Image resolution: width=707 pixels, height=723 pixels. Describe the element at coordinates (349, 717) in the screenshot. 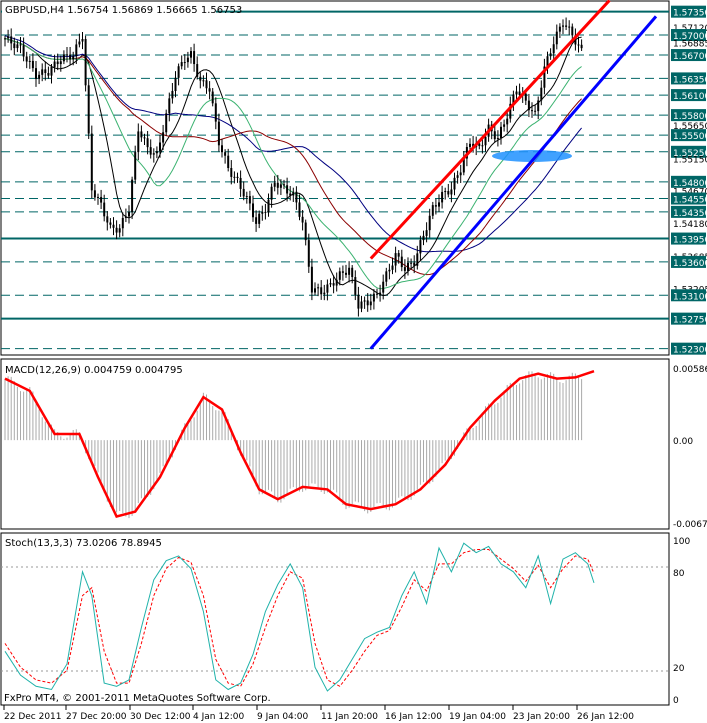

I see `time-axis-label: 11 Jan 20:00` at that location.